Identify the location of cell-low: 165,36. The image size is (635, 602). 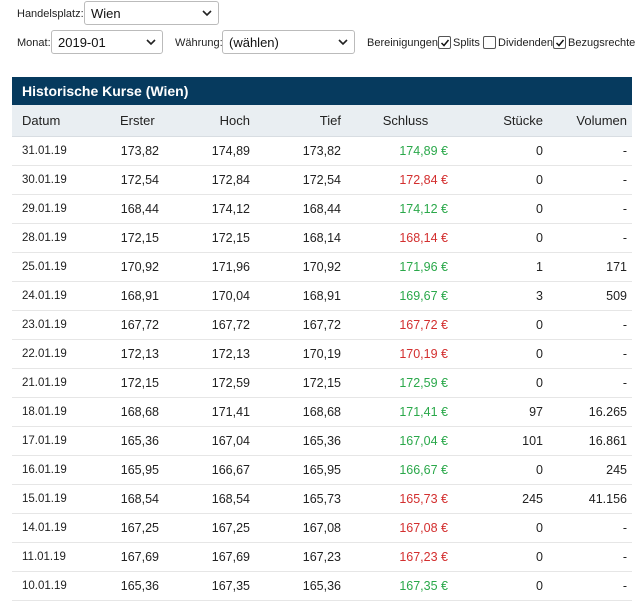
(321, 586).